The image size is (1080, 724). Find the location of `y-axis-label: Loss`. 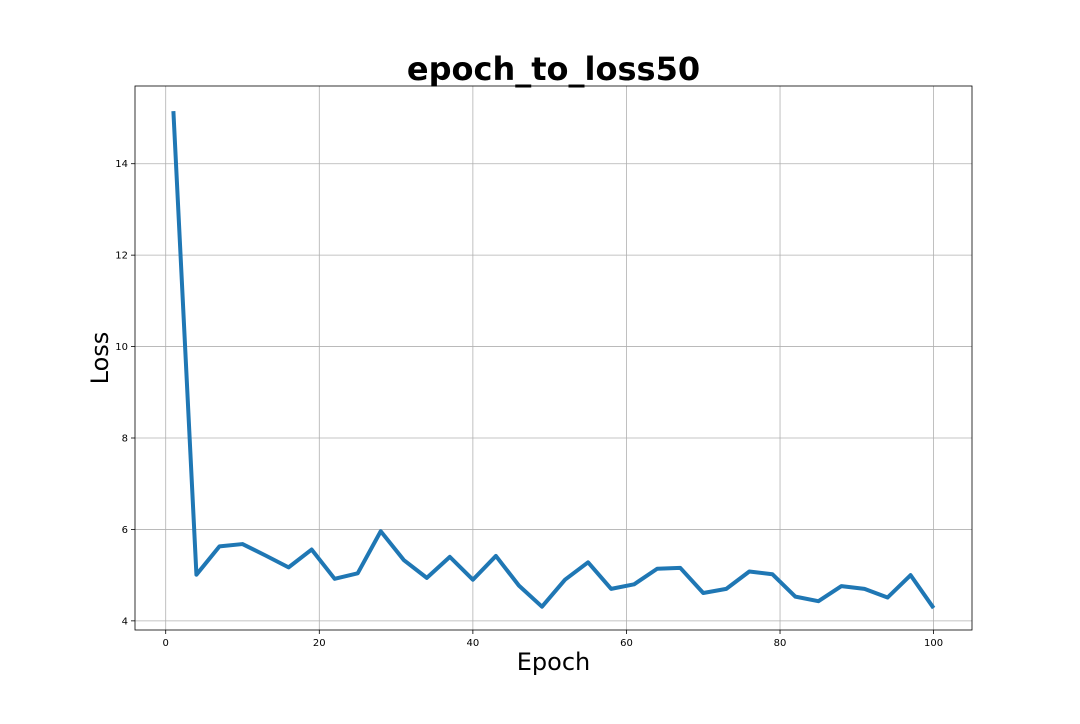

y-axis-label: Loss is located at coordinates (100, 358).